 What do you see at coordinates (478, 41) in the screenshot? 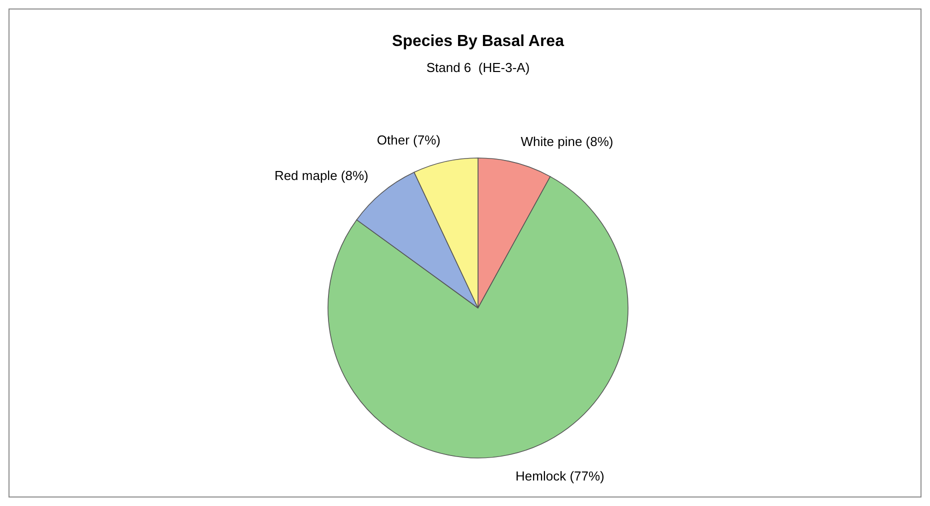
I see `chart-title: Species By Basal Area` at bounding box center [478, 41].